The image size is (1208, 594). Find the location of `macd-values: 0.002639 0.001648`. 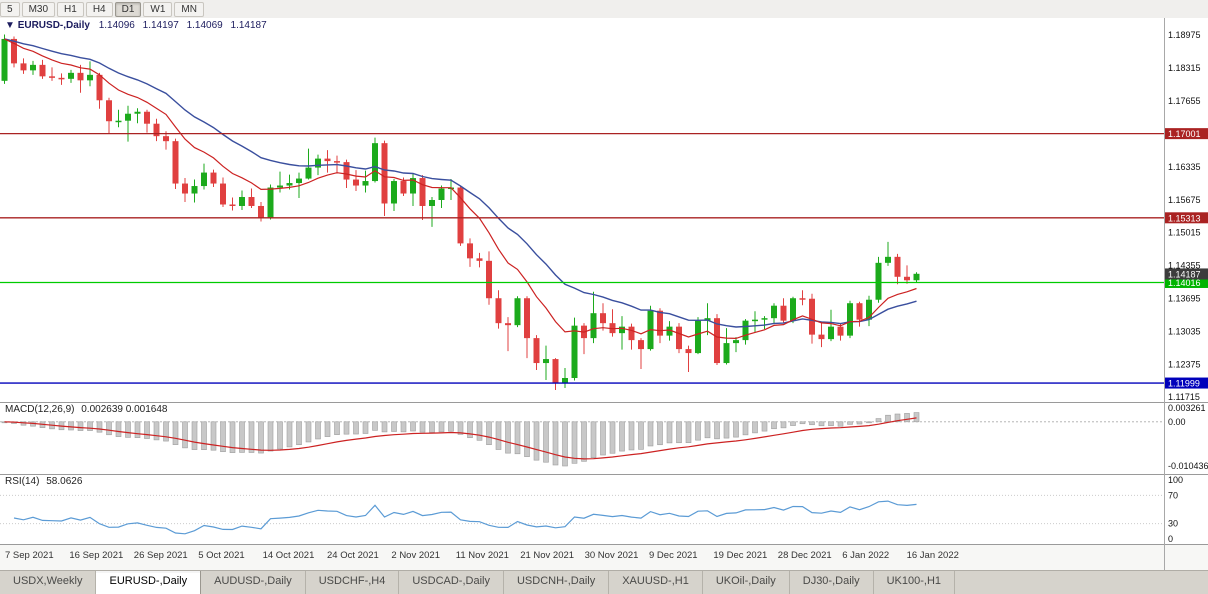

macd-values: 0.002639 0.001648 is located at coordinates (124, 409).